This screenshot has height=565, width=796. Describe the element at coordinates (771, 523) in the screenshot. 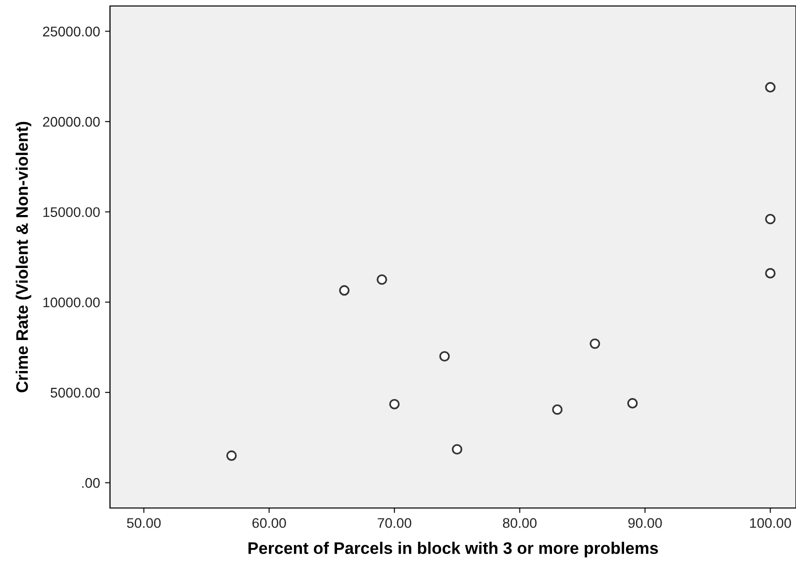

I see `x-tick-label: 100.00` at that location.